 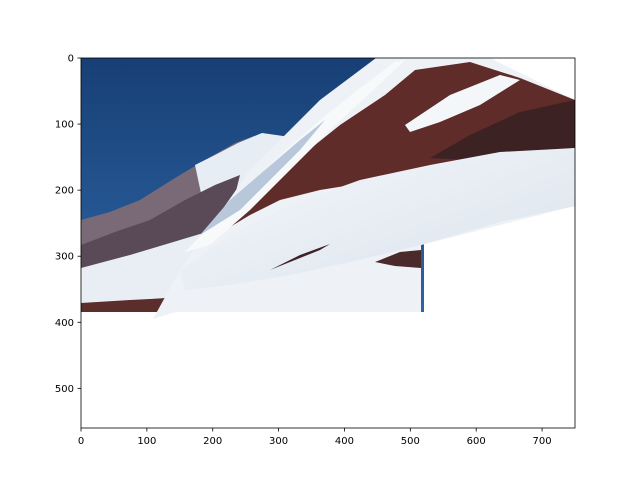 What do you see at coordinates (542, 441) in the screenshot?
I see `x-tick-label: 700` at bounding box center [542, 441].